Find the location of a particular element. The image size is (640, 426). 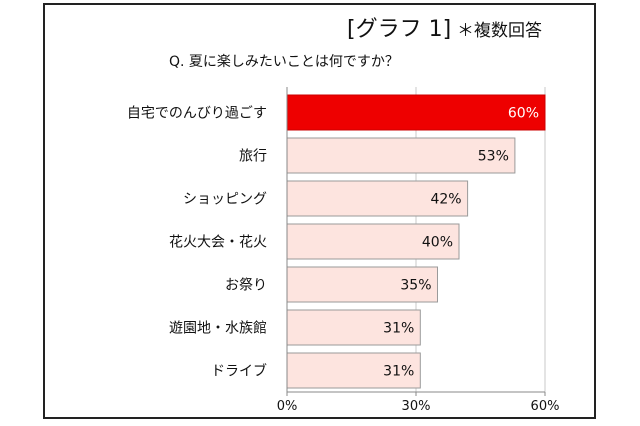

chart-title: [グラフ 1] is located at coordinates (399, 29).